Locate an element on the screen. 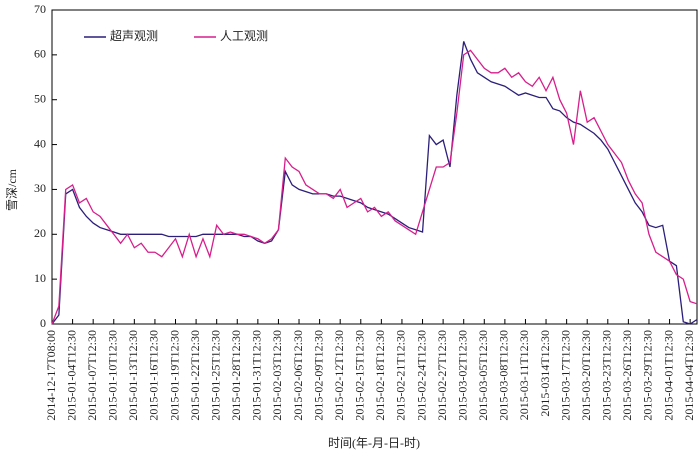  y-axis-title: 雪深/cm is located at coordinates (12, 189).